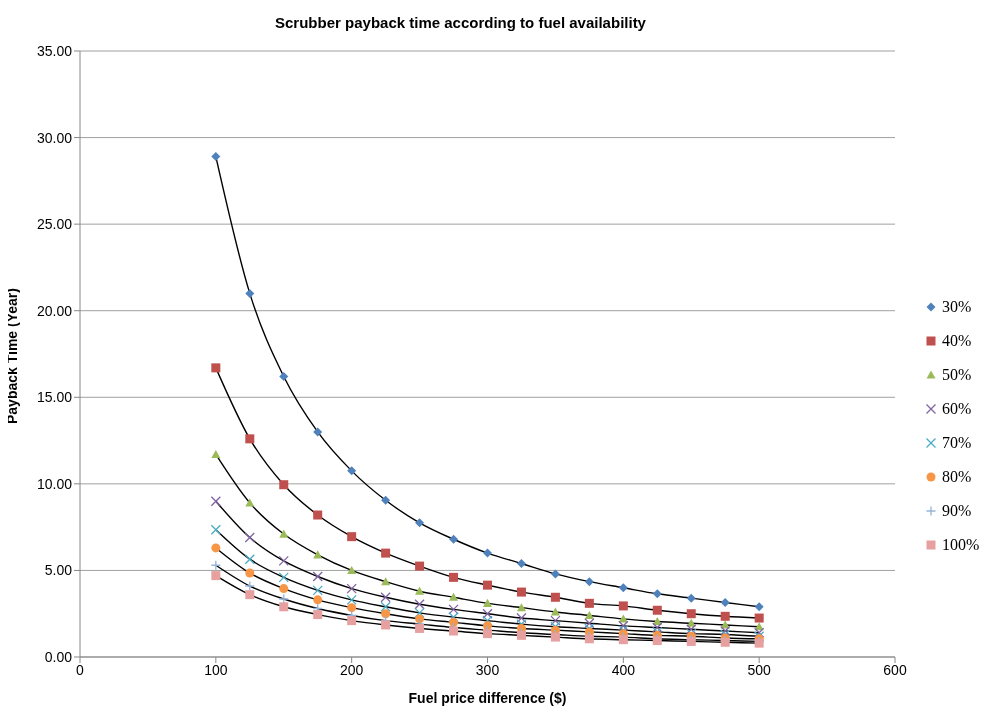 The width and height of the screenshot is (1005, 721). What do you see at coordinates (957, 375) in the screenshot?
I see `legend-label: 50%` at bounding box center [957, 375].